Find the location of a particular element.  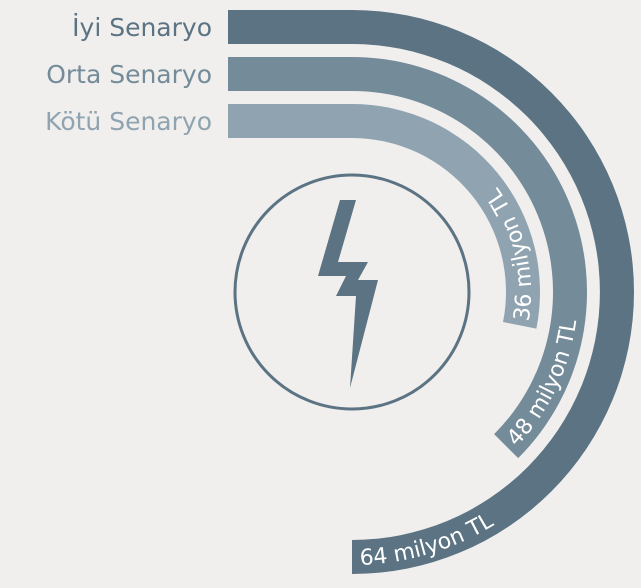

lightning-bolt is located at coordinates (348, 294).